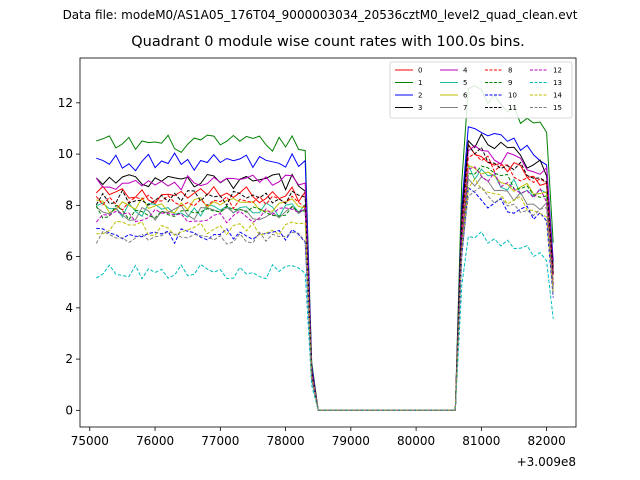 This screenshot has height=480, width=640. I want to click on legend-label-13: 13, so click(557, 83).